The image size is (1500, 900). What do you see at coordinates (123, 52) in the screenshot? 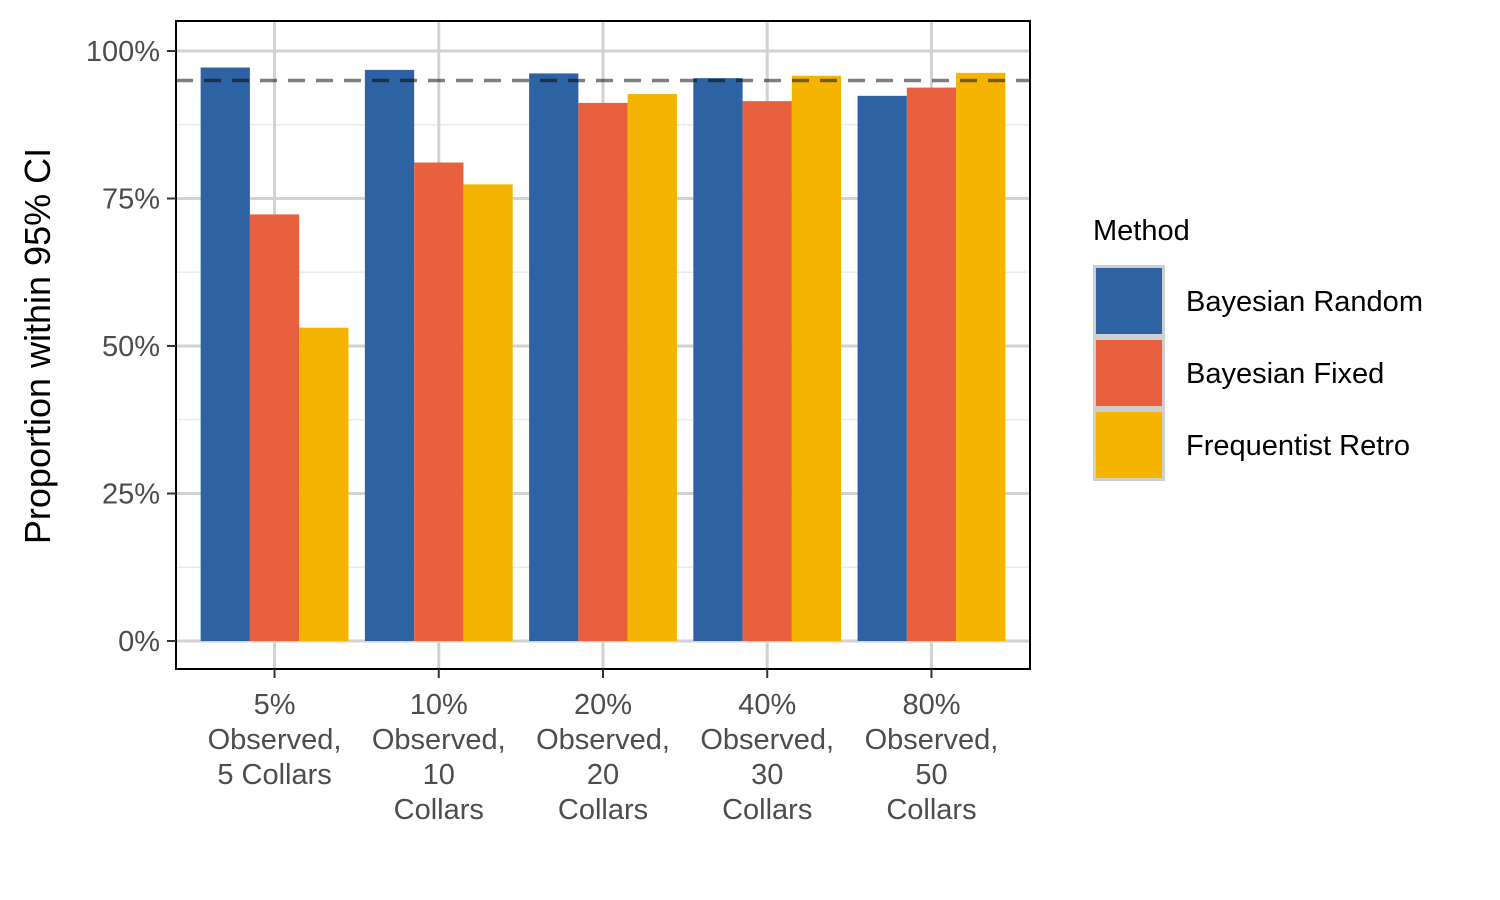
I see `y-tick-label: 100%` at bounding box center [123, 52].